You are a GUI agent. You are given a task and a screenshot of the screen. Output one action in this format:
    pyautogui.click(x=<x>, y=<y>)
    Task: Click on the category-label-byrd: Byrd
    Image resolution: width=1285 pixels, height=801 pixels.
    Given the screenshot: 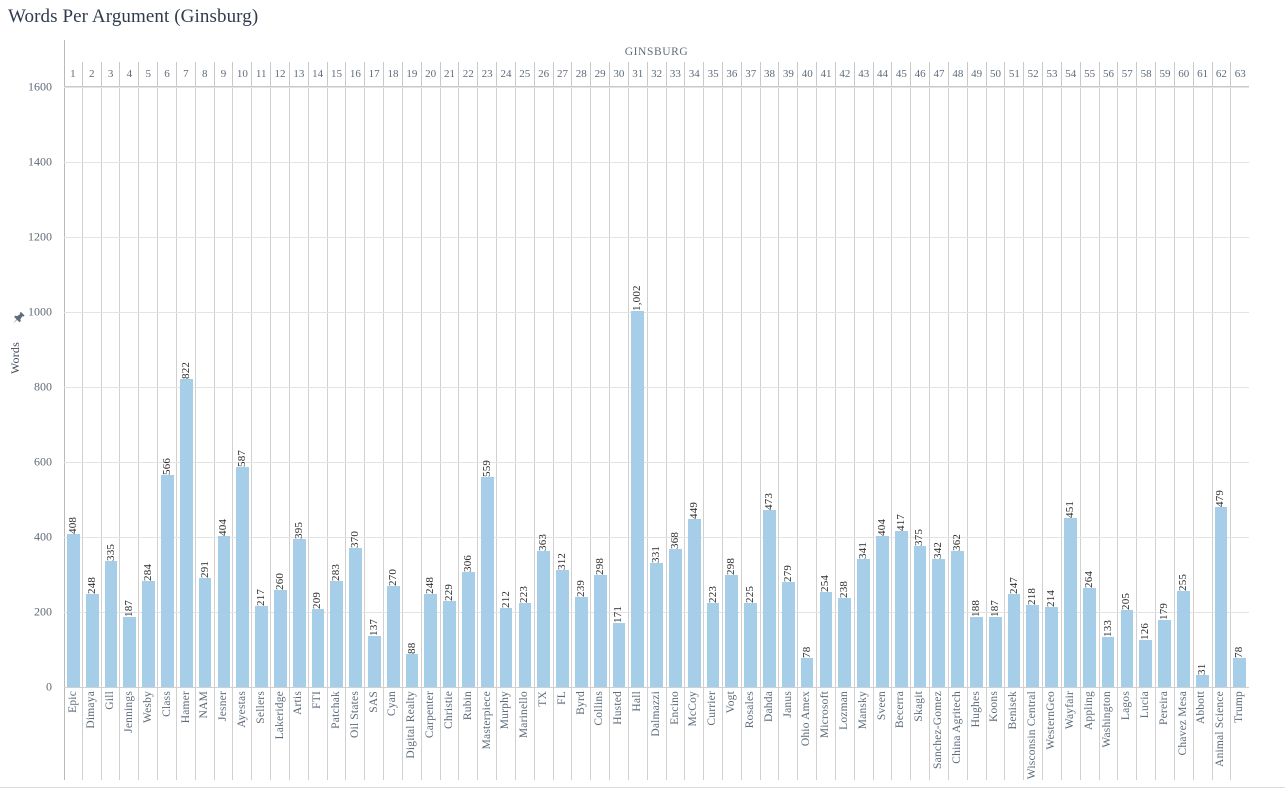 What is the action you would take?
    pyautogui.click(x=580, y=703)
    